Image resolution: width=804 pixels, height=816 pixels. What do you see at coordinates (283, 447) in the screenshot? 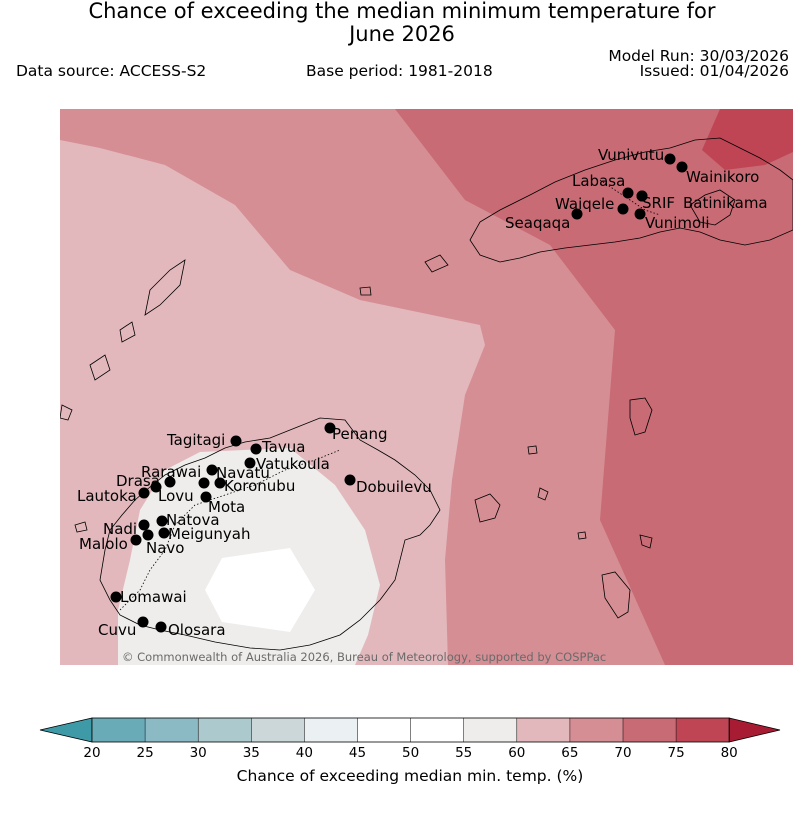
I see `place-label-tavua: Tavua` at bounding box center [283, 447].